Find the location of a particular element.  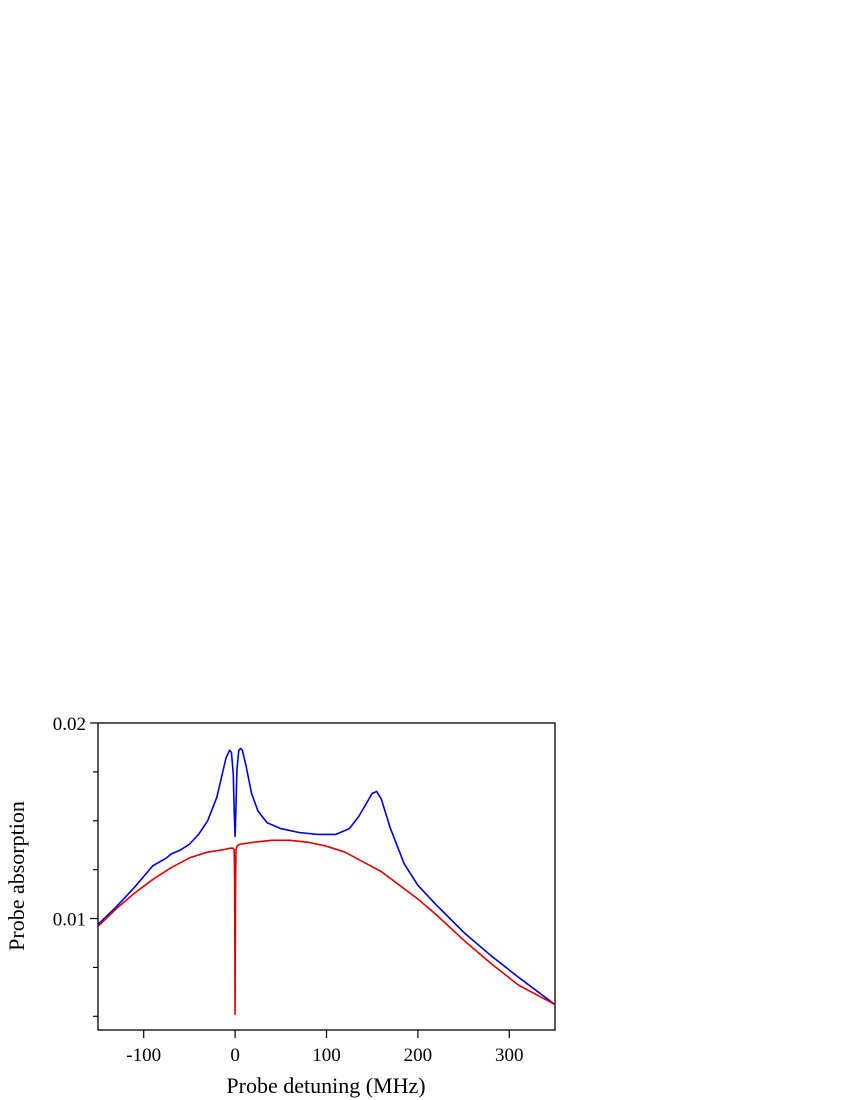

x-tick-label: 0 is located at coordinates (235, 1055).